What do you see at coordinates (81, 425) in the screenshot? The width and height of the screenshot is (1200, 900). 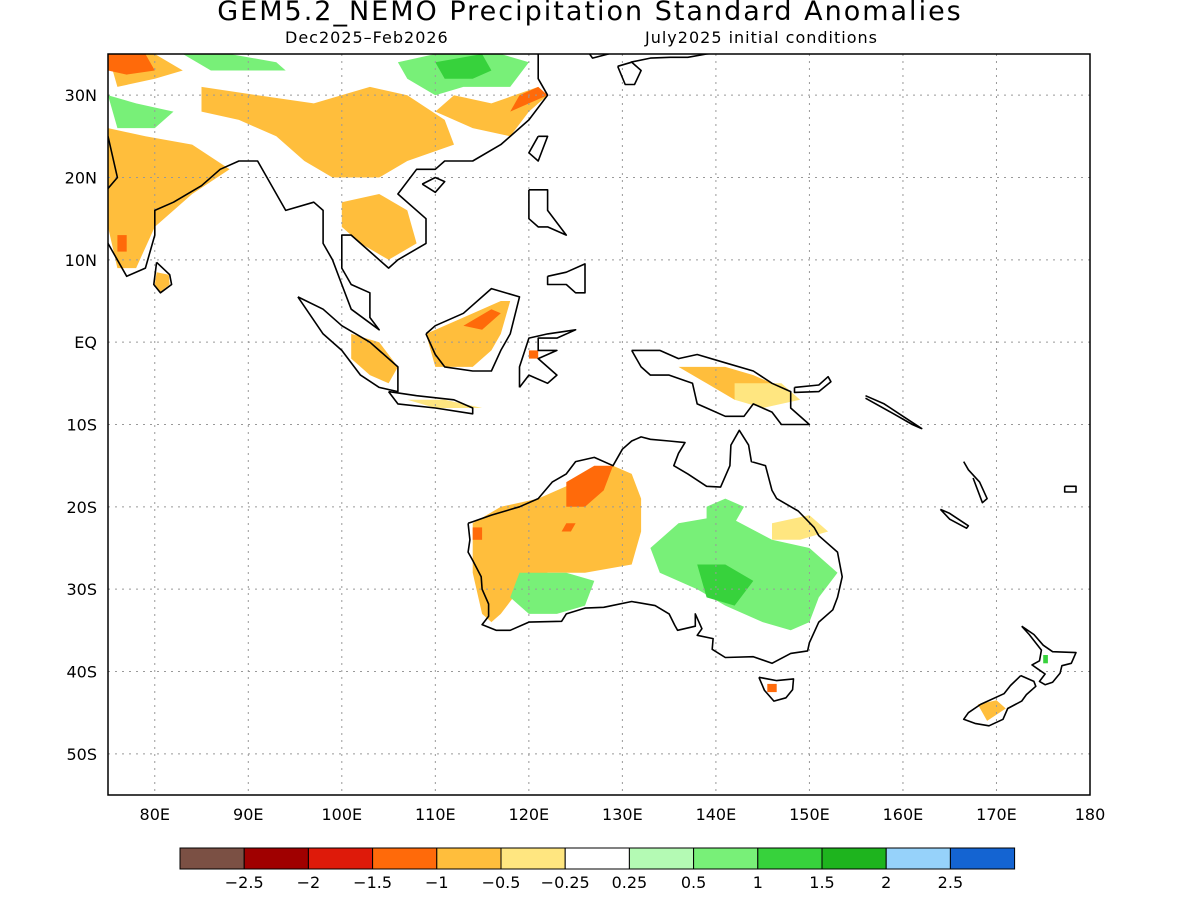 I see `latitude-labels: 30N 20N 10N EQ 10S 20S 30S 40S 50S` at bounding box center [81, 425].